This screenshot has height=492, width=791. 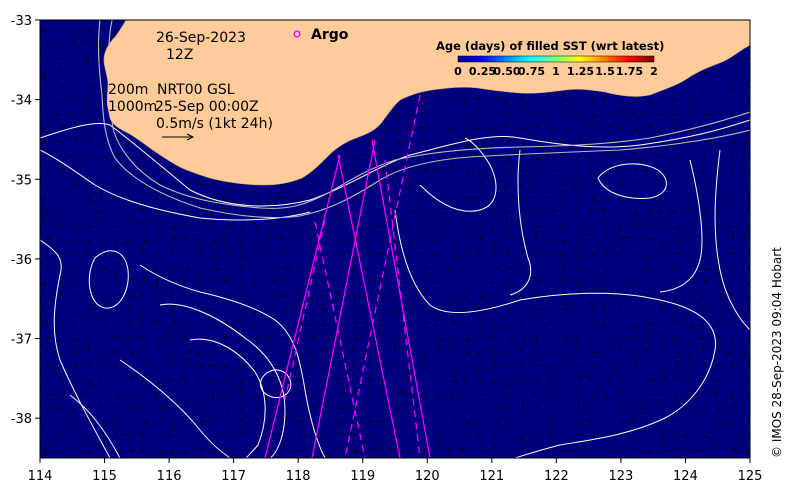 I want to click on y-axis: -33 -34 -35 -36 -37 -38, so click(x=25, y=220).